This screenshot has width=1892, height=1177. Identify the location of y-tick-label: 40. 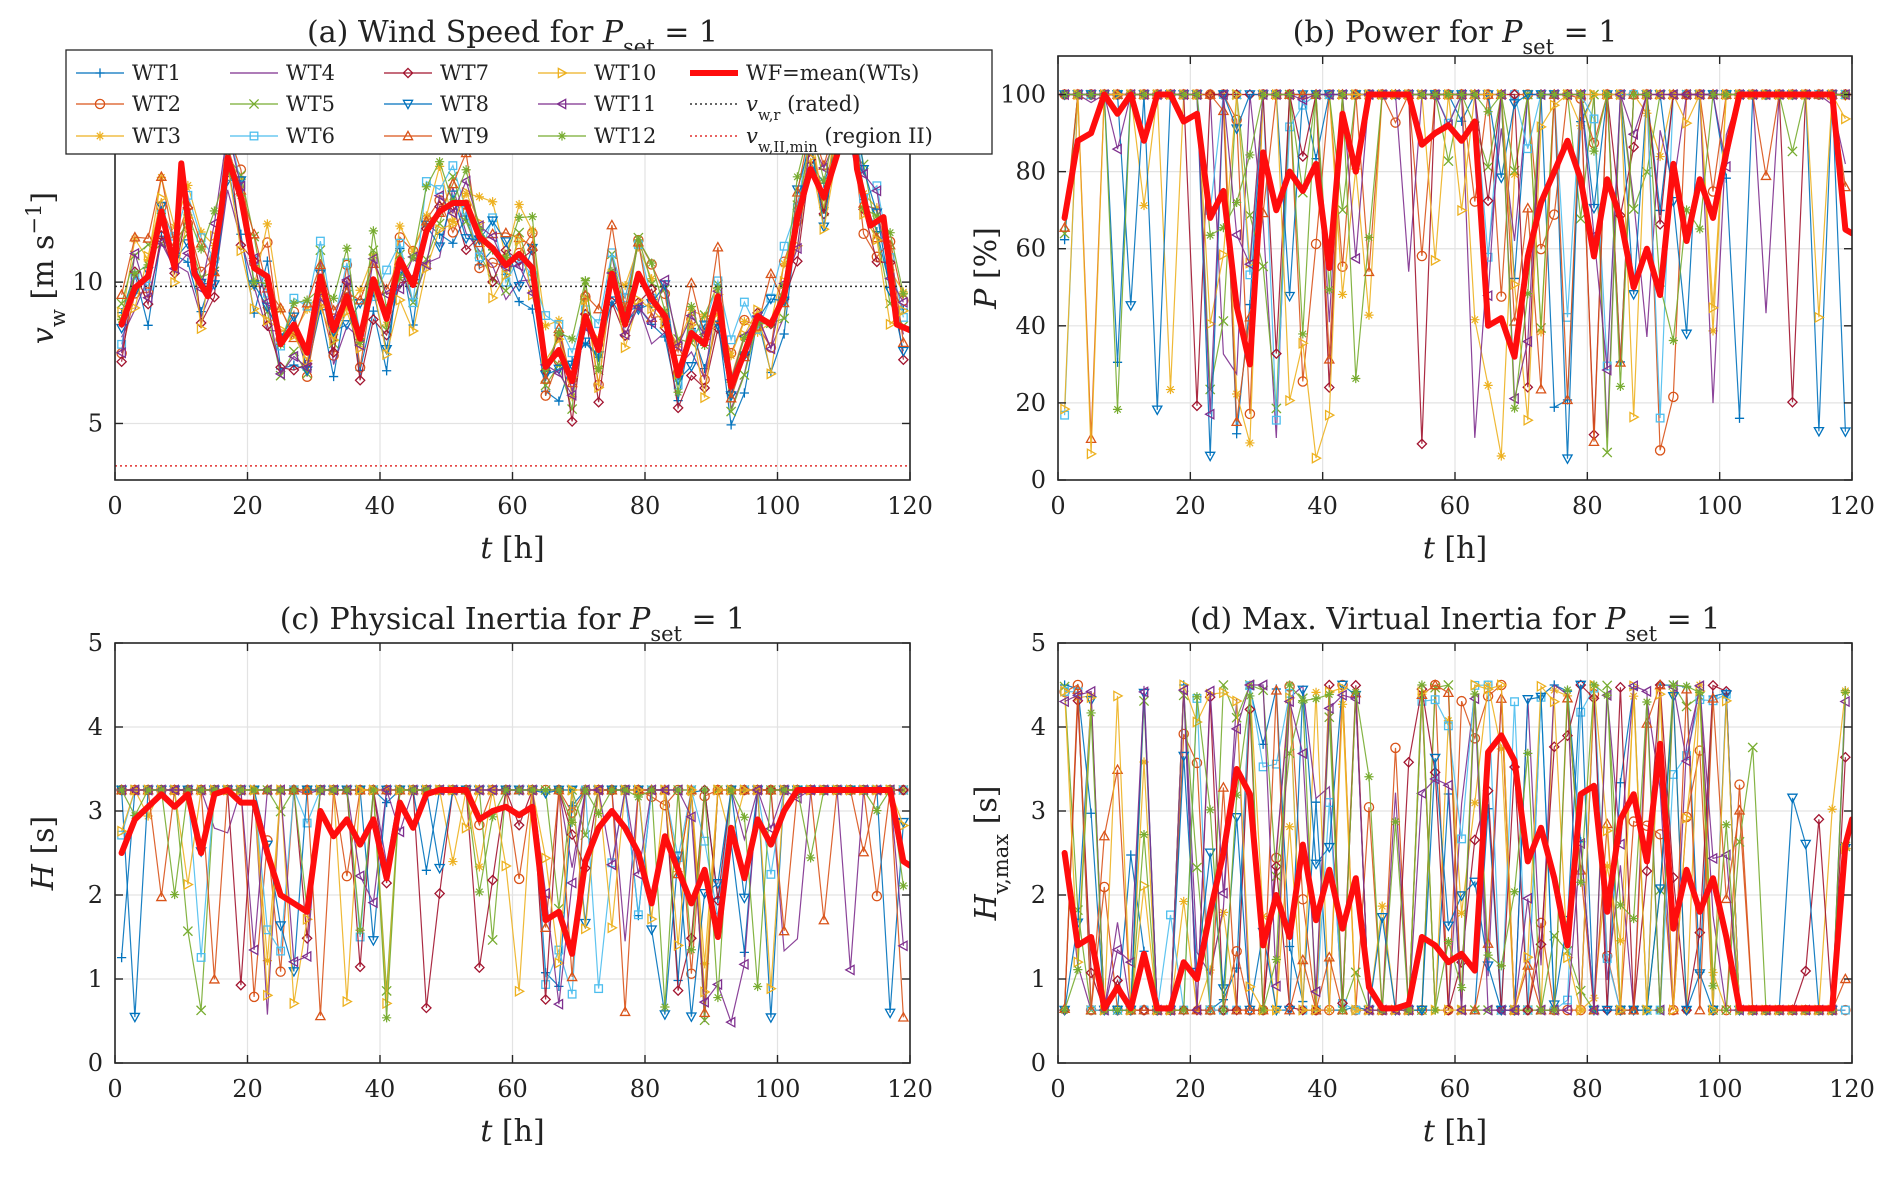
(1030, 326).